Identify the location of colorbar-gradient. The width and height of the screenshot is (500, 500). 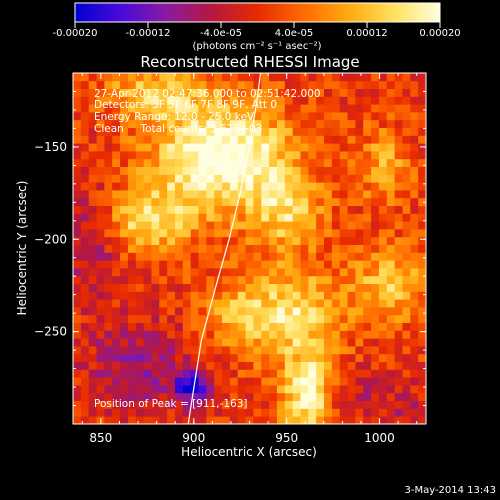
(257, 12).